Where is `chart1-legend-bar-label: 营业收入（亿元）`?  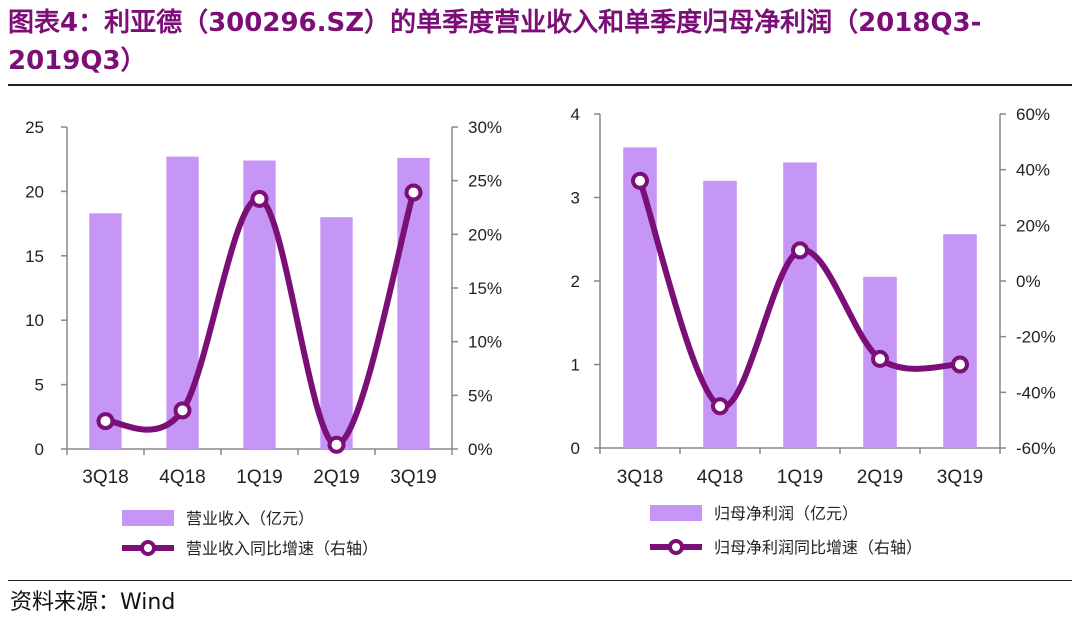
chart1-legend-bar-label: 营业收入（亿元） is located at coordinates (250, 518).